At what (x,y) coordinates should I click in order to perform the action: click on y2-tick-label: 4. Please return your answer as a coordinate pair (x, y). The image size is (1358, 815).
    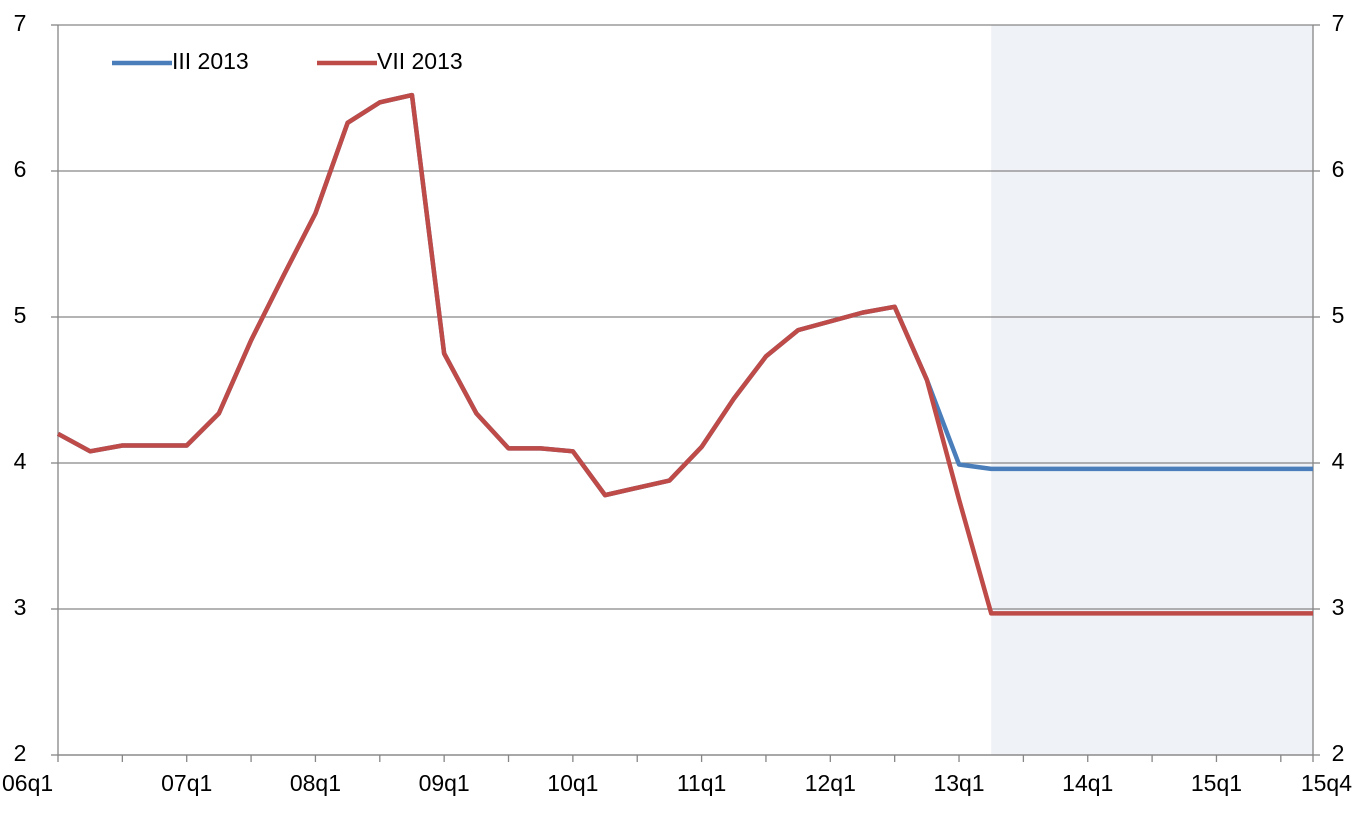
    Looking at the image, I should click on (1338, 461).